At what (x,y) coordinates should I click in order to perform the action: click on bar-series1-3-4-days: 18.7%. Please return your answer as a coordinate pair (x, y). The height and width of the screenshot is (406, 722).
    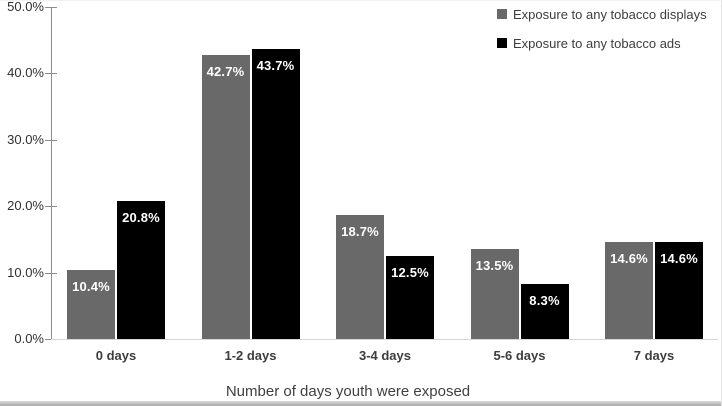
    Looking at the image, I should click on (360, 276).